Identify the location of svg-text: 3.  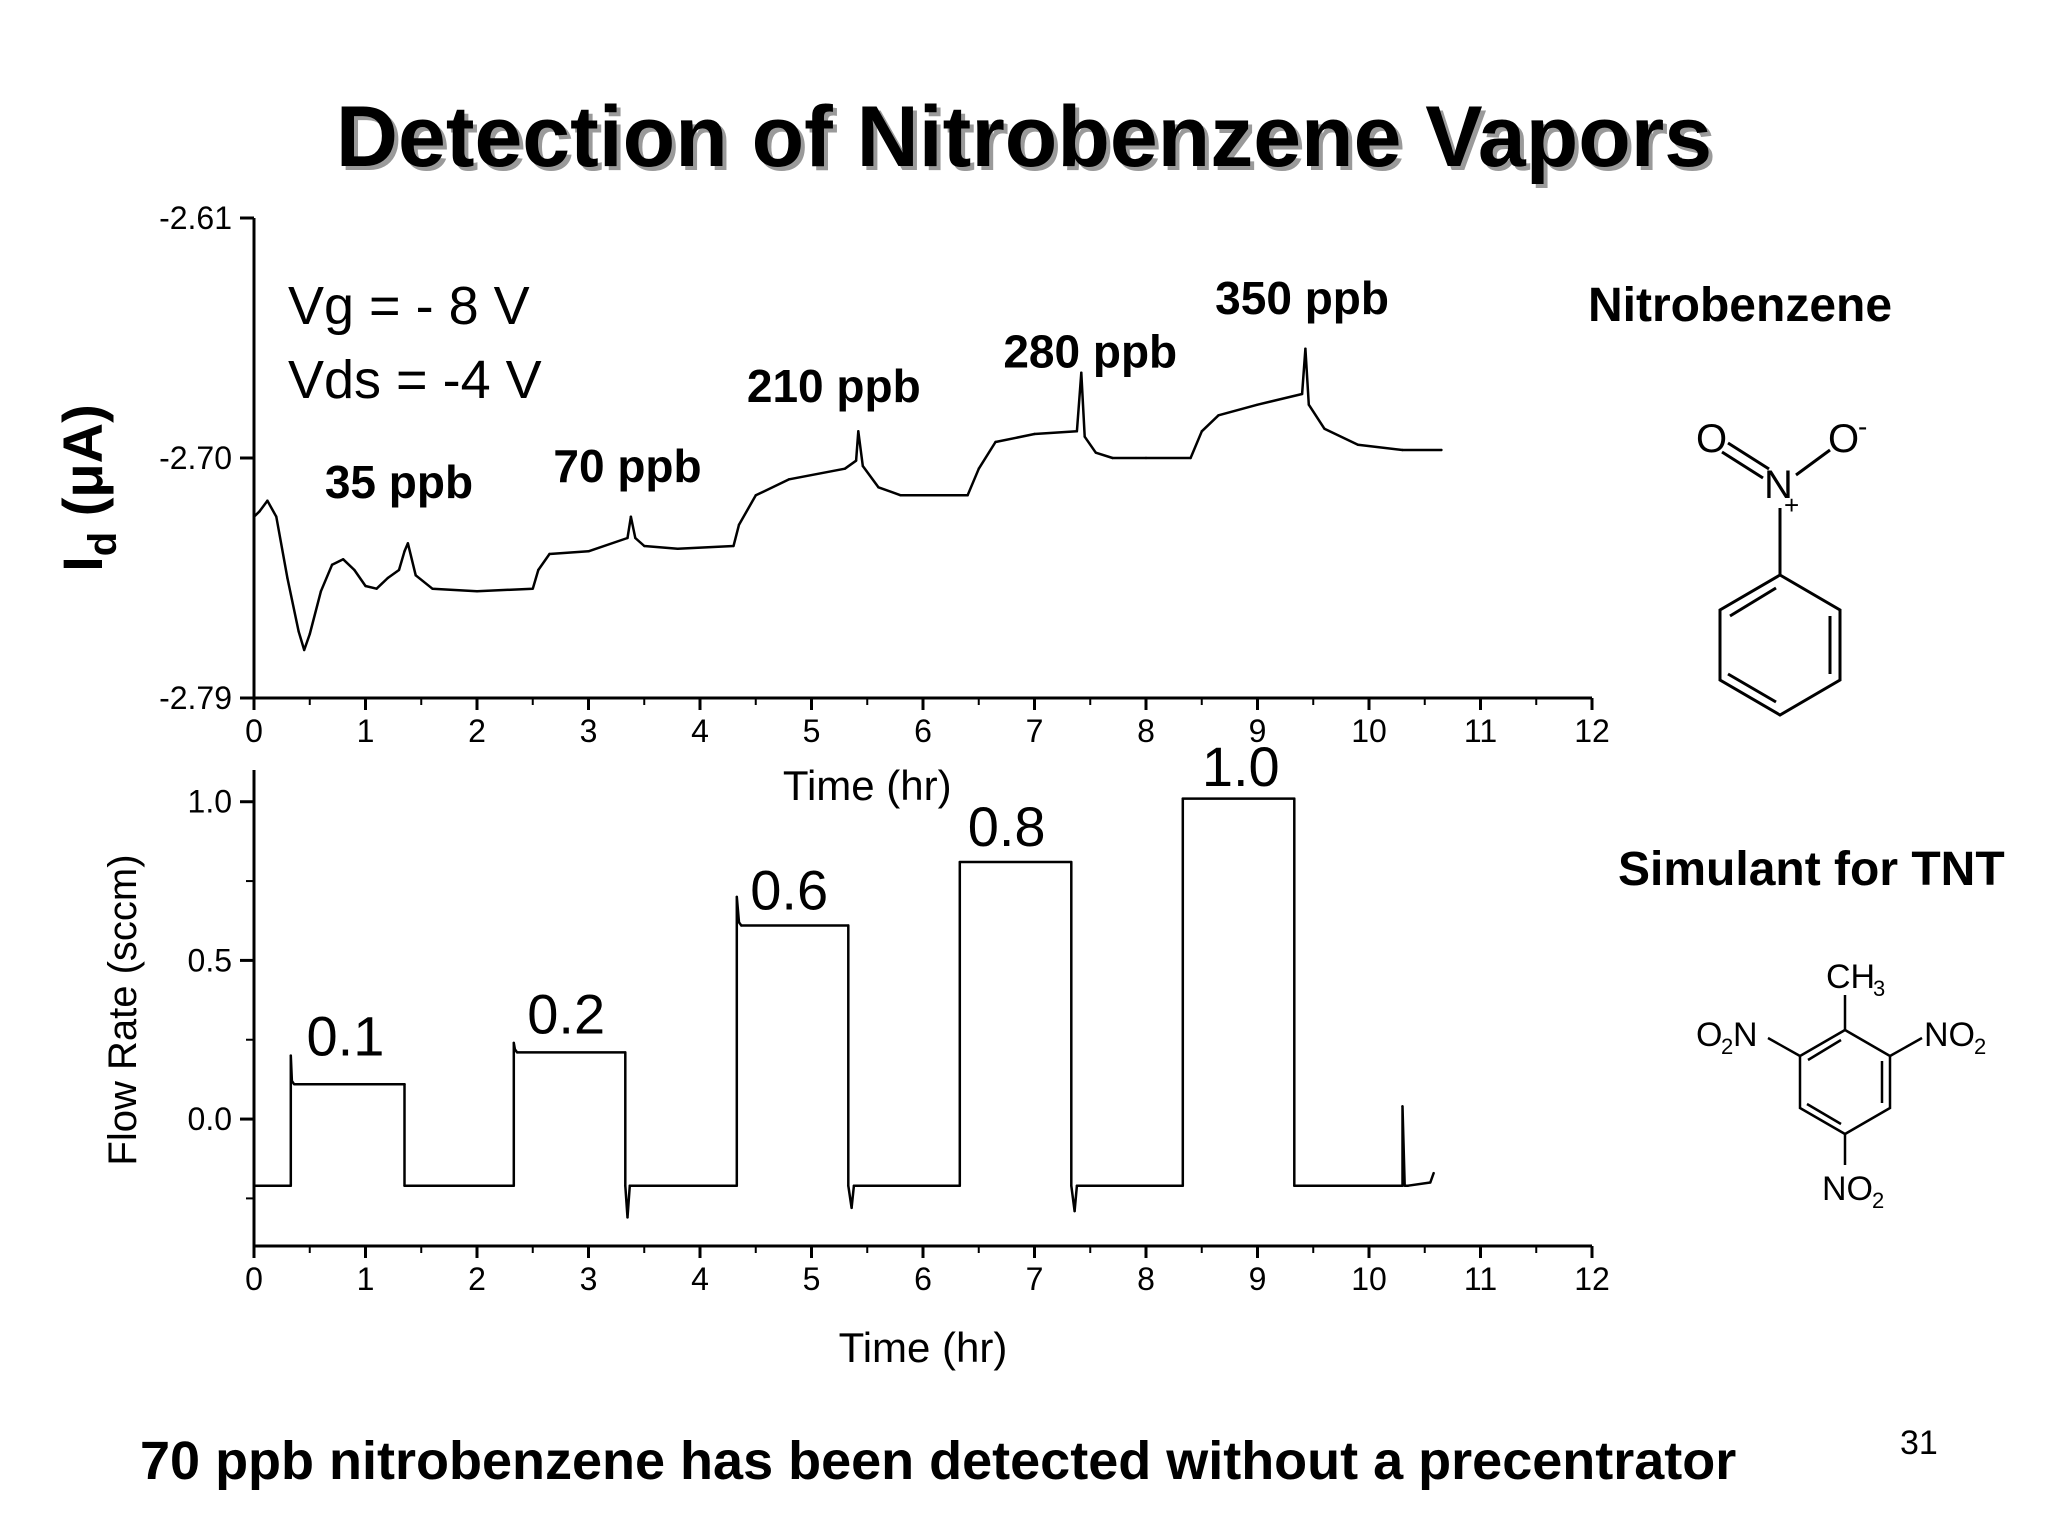
(1879, 988).